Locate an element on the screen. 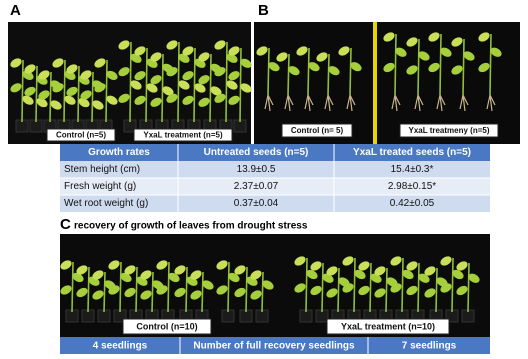  table-header-cell: Growth rates is located at coordinates (119, 152).